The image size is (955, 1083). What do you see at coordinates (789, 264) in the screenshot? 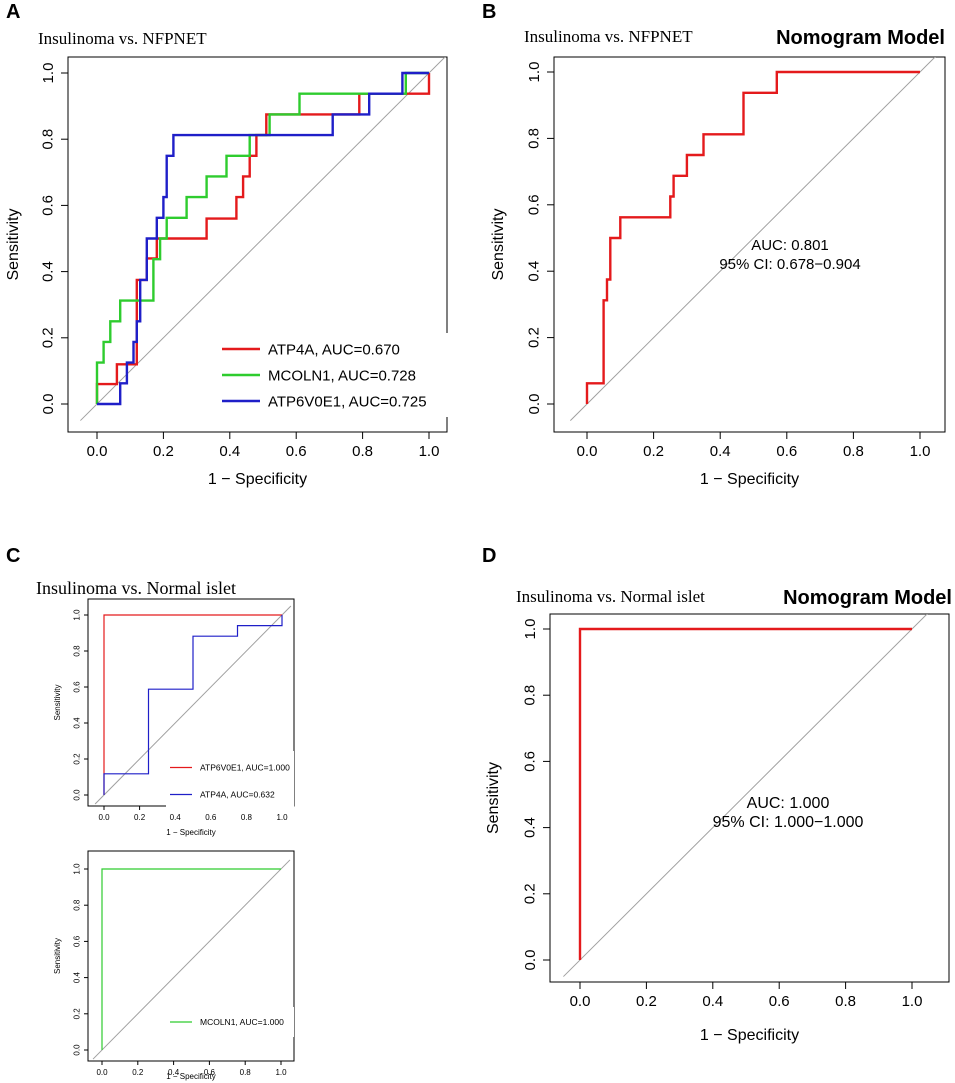
I see `panel-b-auc-annotation: 95% CI: 0.678−0.904` at bounding box center [789, 264].